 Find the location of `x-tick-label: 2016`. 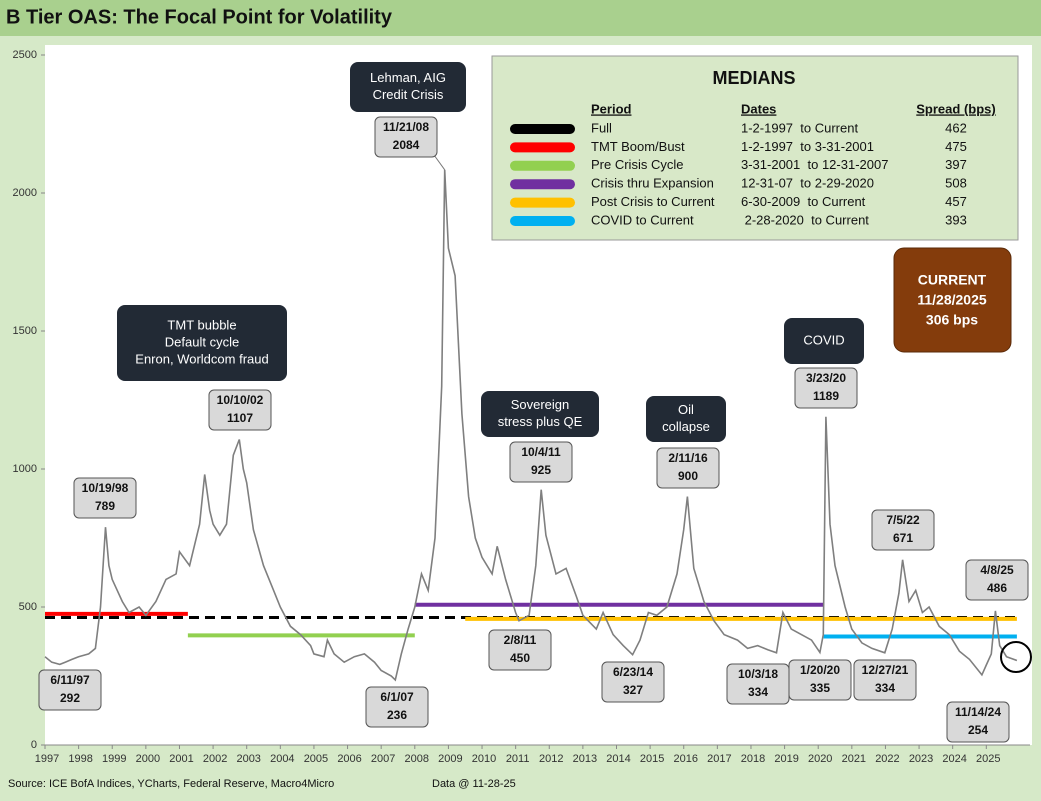

x-tick-label: 2016 is located at coordinates (685, 759).